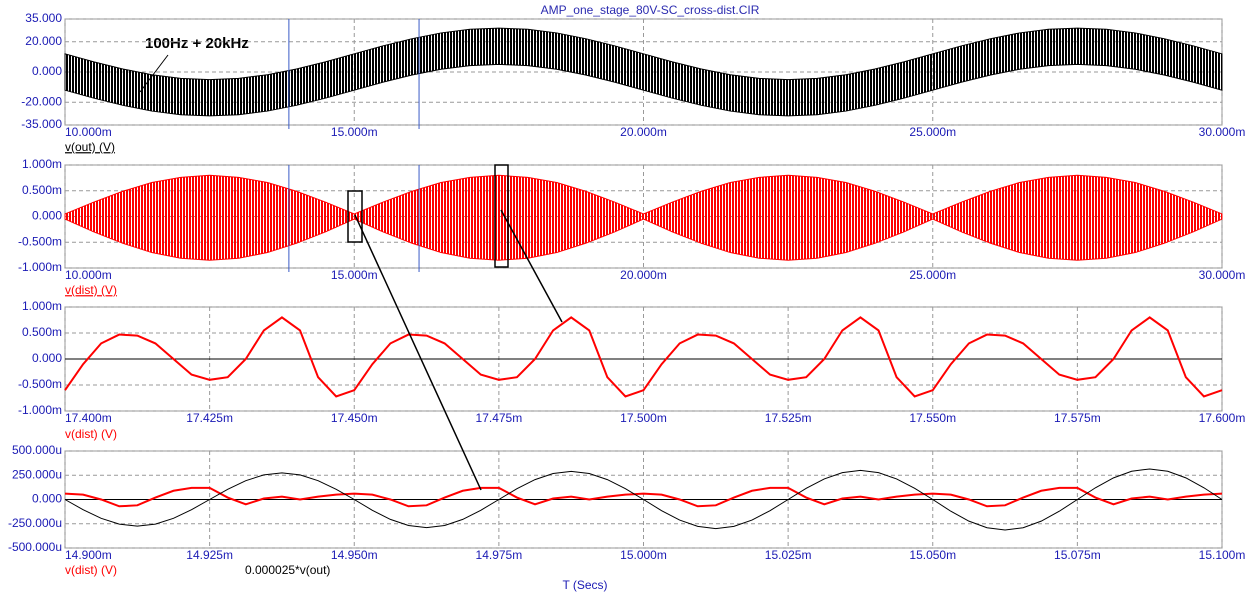 This screenshot has height=601, width=1256. Describe the element at coordinates (499, 555) in the screenshot. I see `x-tick-label: 14.975m` at that location.